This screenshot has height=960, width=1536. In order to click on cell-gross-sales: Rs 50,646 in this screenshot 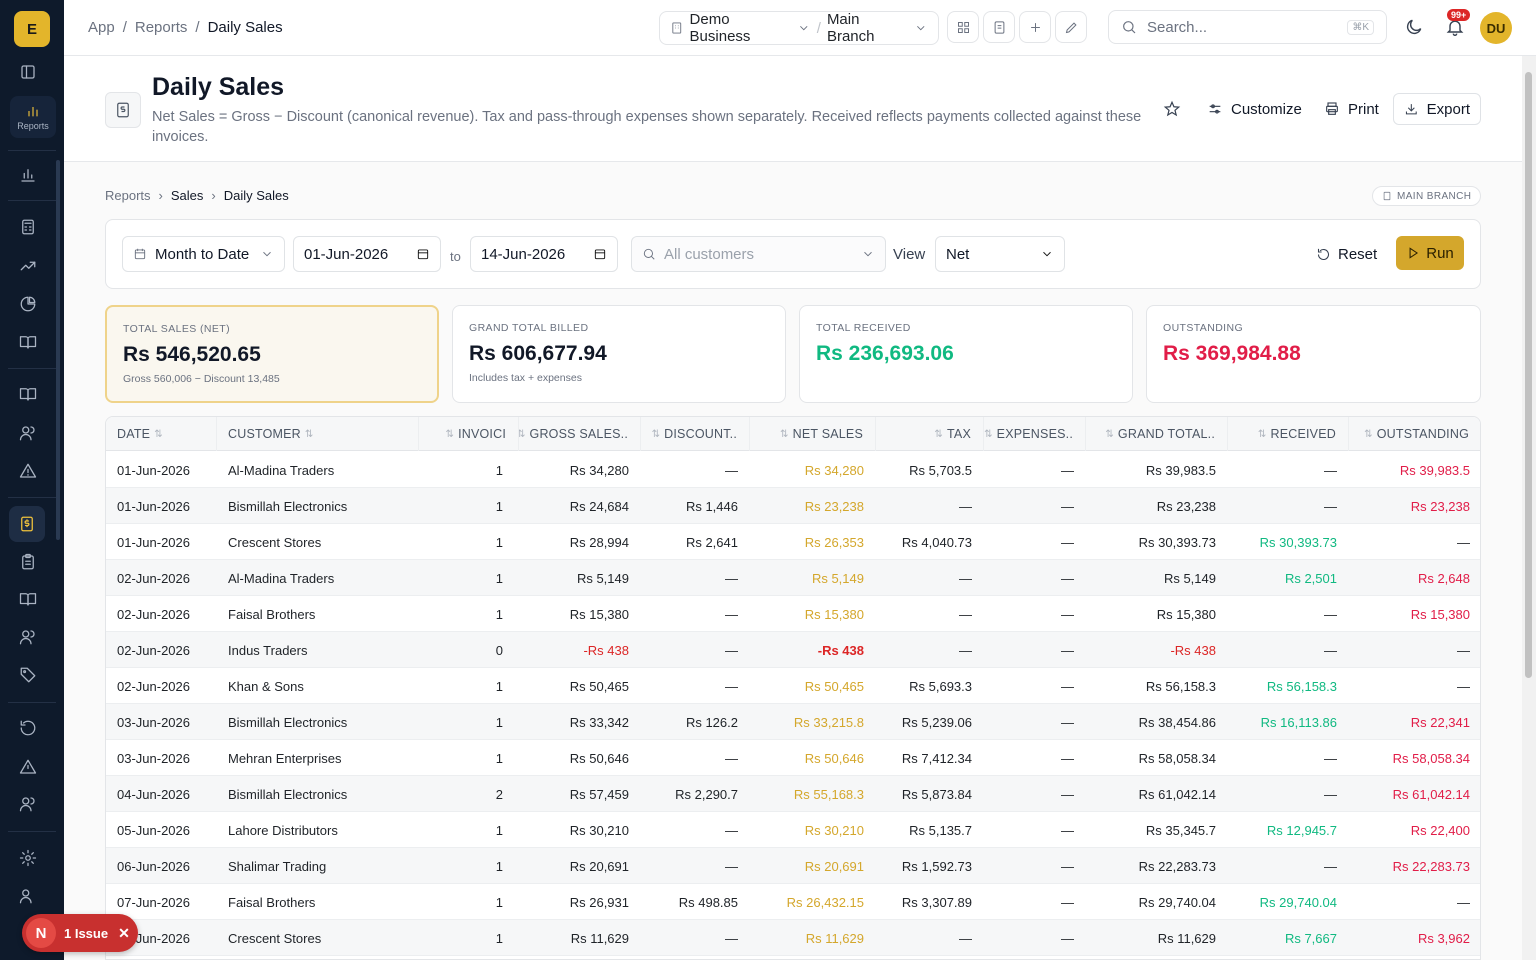, I will do `click(599, 758)`.